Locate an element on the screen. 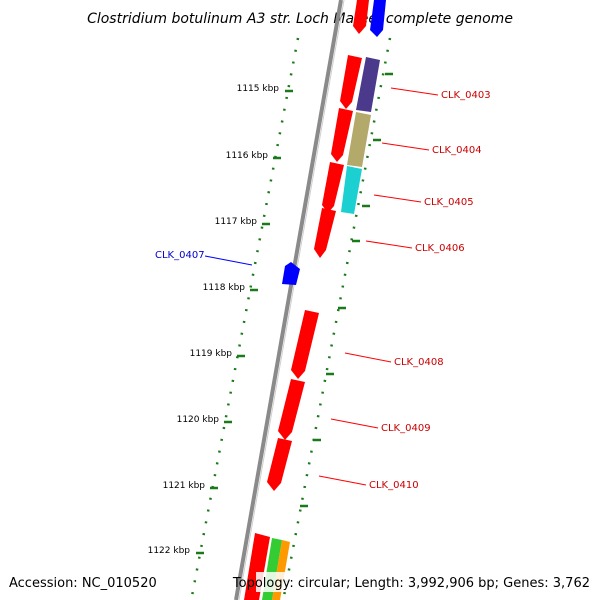 This screenshot has height=600, width=600. gene-label-clk-0404: CLK_0404 is located at coordinates (457, 150).